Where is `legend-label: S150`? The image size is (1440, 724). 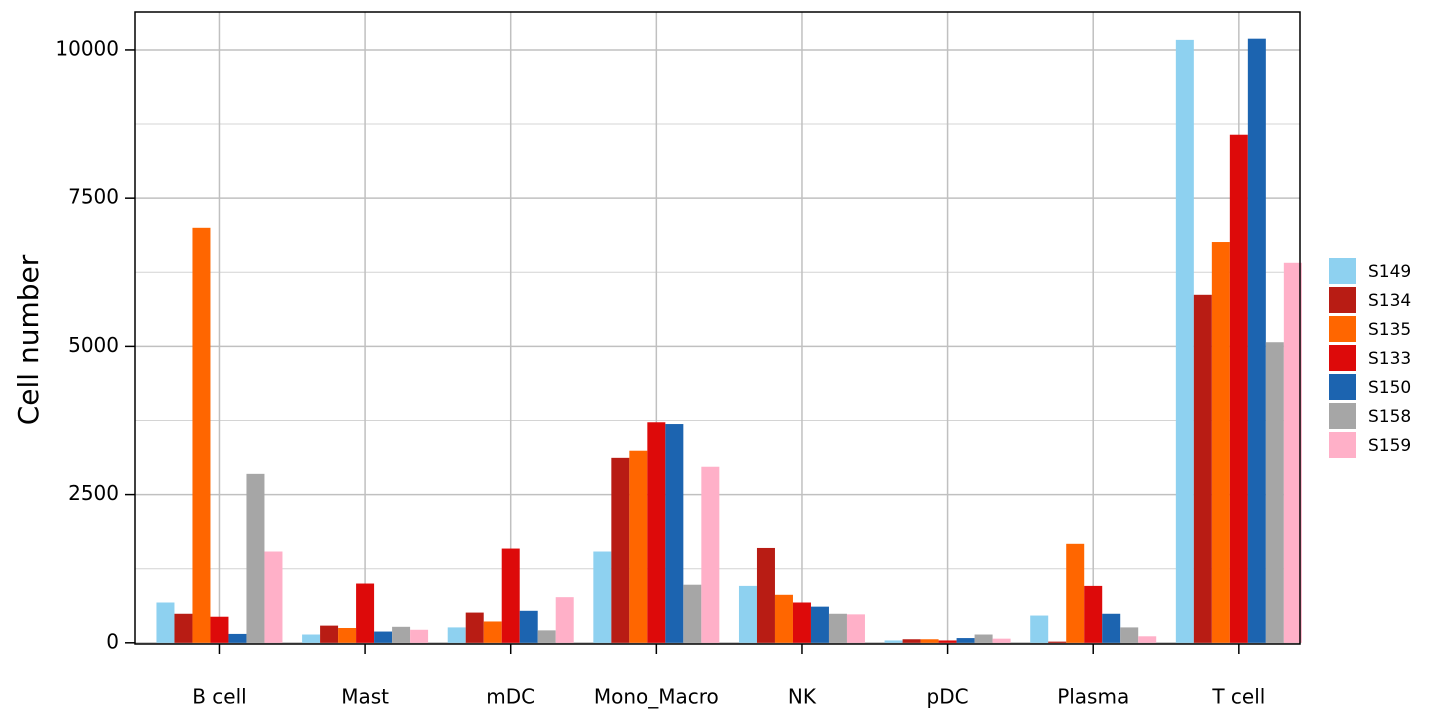
legend-label: S150 is located at coordinates (1389, 388).